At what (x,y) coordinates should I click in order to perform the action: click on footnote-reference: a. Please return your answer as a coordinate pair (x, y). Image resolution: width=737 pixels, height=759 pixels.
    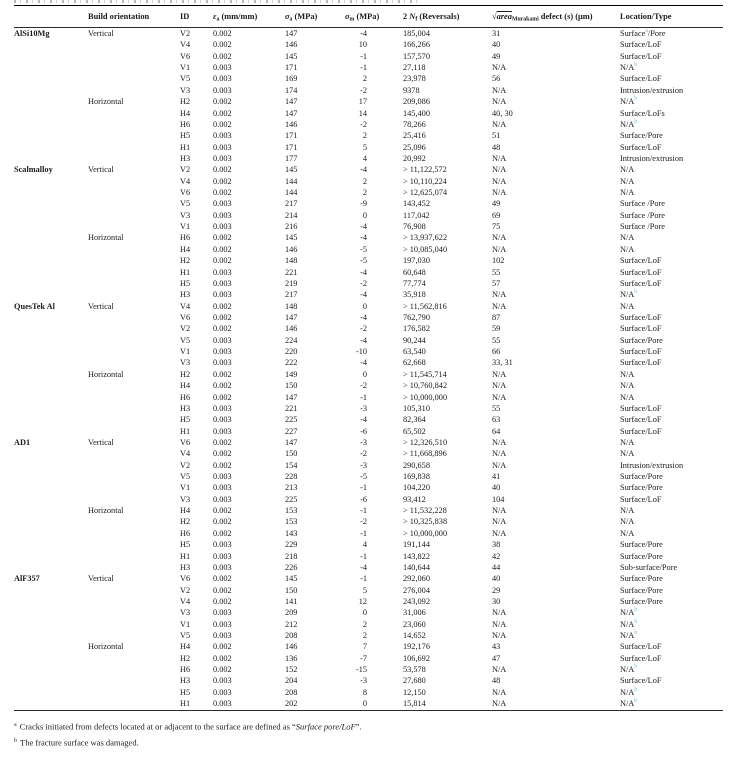
    Looking at the image, I should click on (646, 31).